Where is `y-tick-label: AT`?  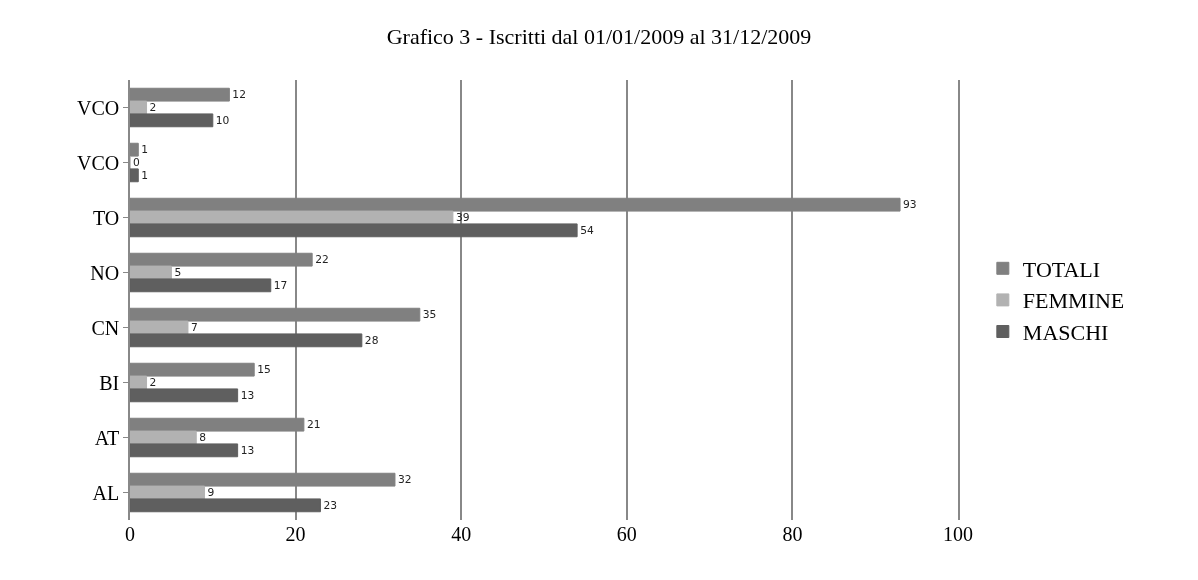 y-tick-label: AT is located at coordinates (107, 437).